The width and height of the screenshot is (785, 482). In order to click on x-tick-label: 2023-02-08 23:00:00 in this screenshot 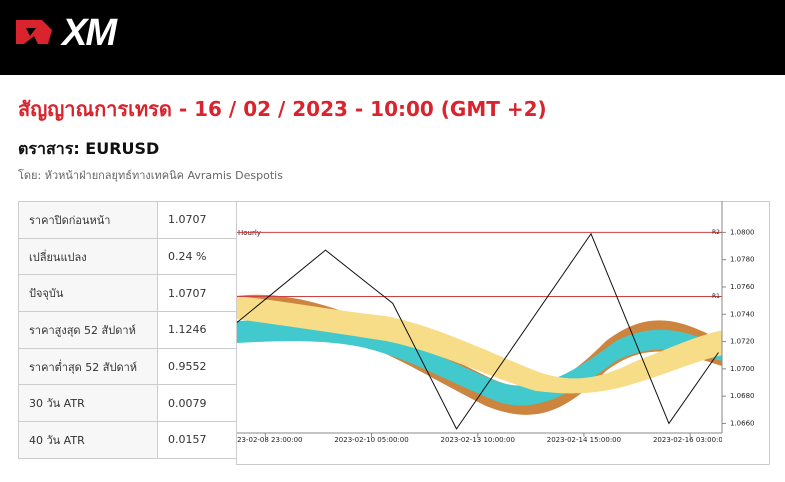, I will do `click(269, 440)`.